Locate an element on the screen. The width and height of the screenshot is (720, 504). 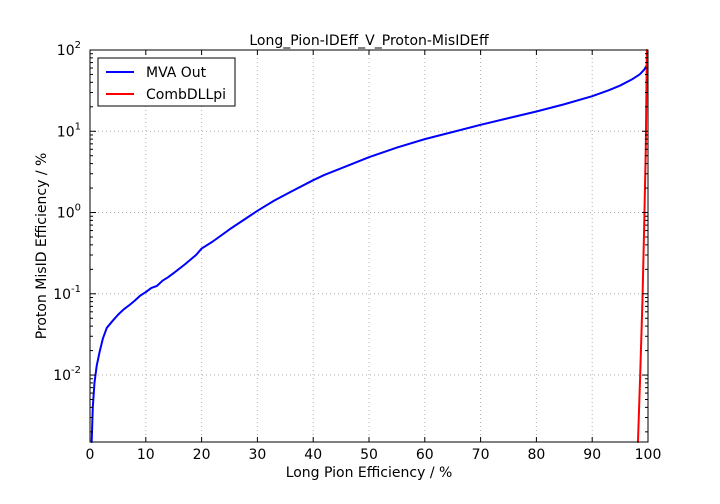
x-tick-label: 60 is located at coordinates (425, 455).